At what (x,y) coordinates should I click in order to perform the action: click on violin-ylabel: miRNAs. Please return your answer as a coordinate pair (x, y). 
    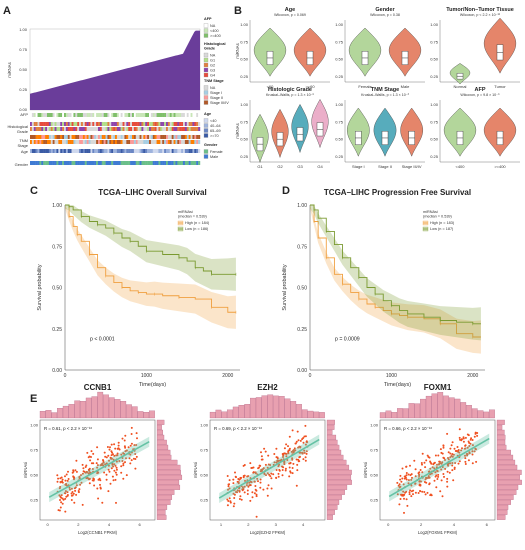
    Looking at the image, I should click on (237, 50).